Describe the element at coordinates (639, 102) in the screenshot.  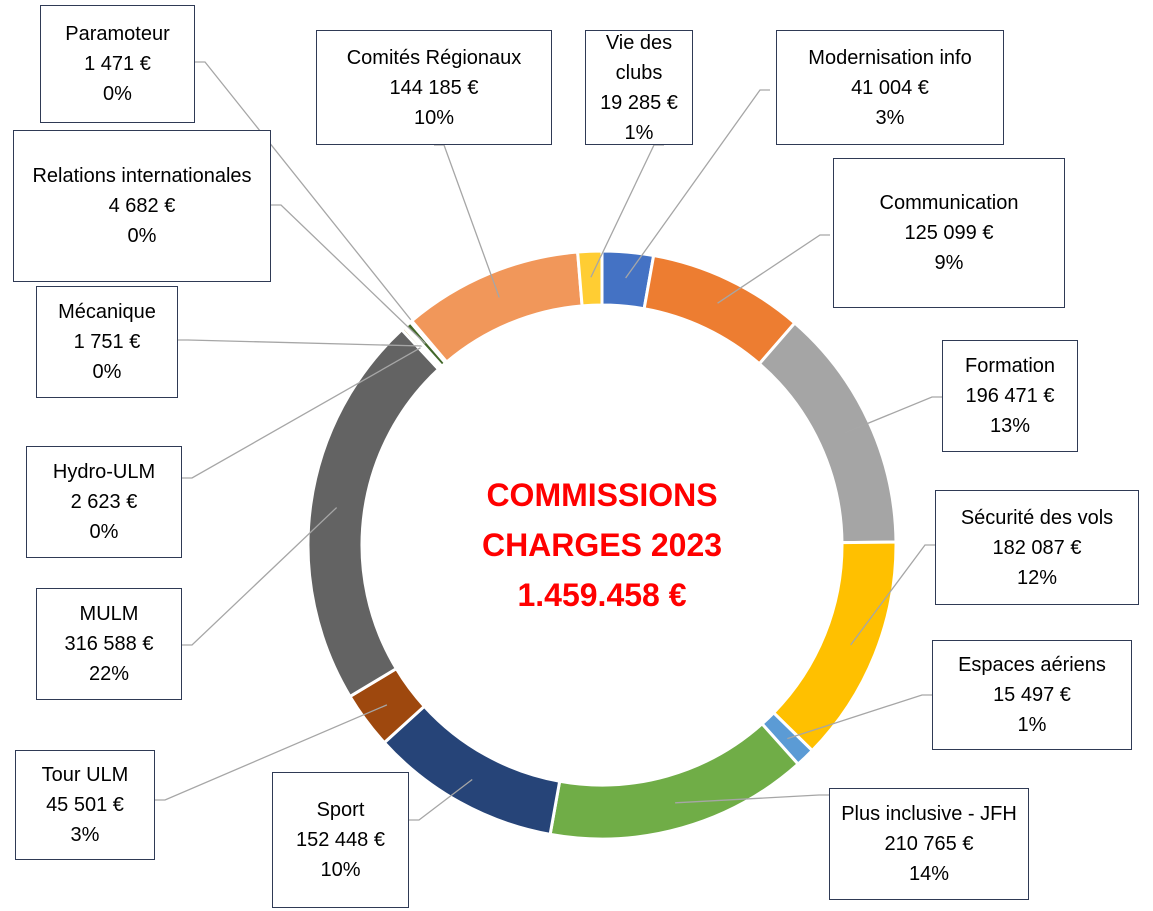
I see `value-label: 19 285 €` at that location.